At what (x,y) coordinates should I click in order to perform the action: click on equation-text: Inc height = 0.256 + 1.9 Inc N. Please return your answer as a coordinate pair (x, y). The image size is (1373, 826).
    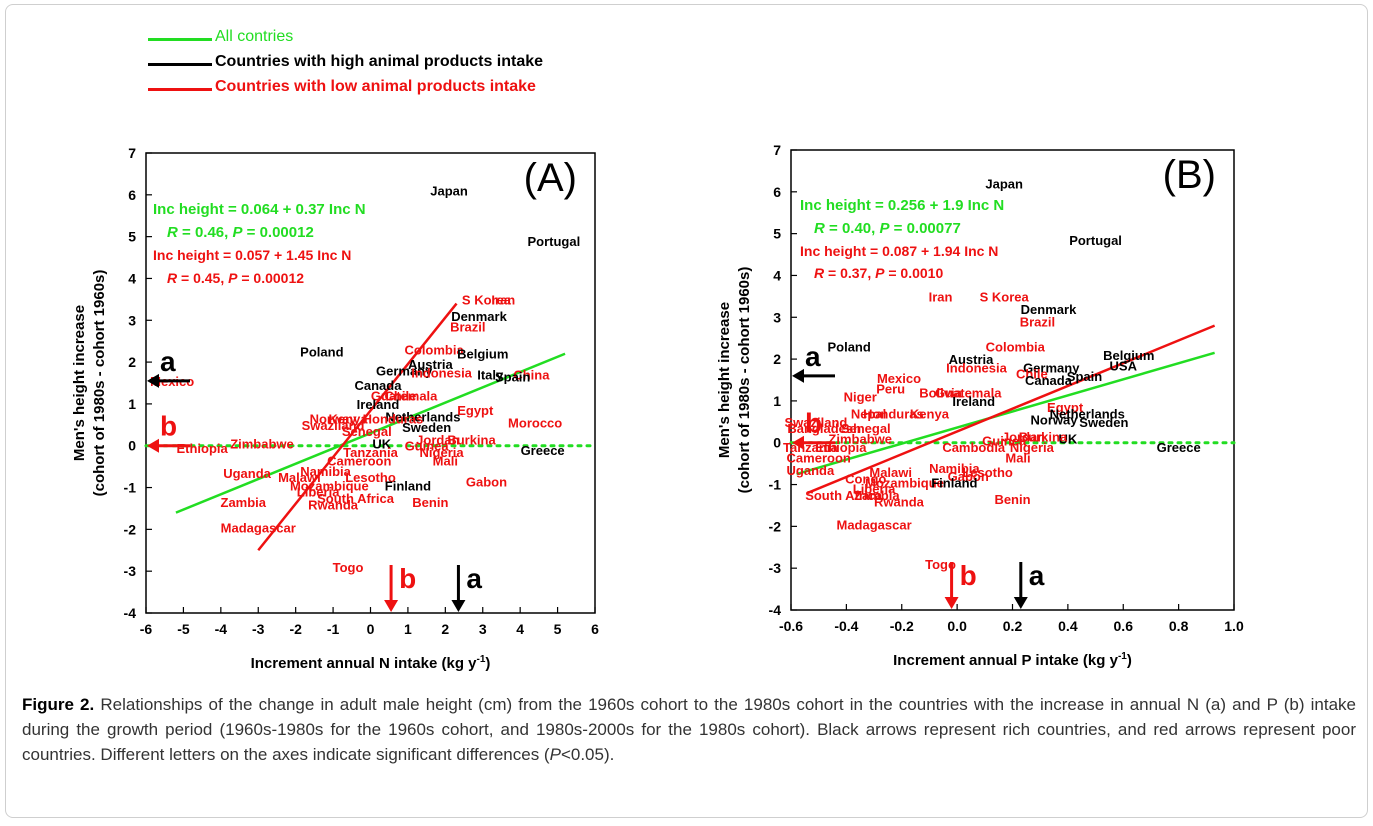
    Looking at the image, I should click on (902, 205).